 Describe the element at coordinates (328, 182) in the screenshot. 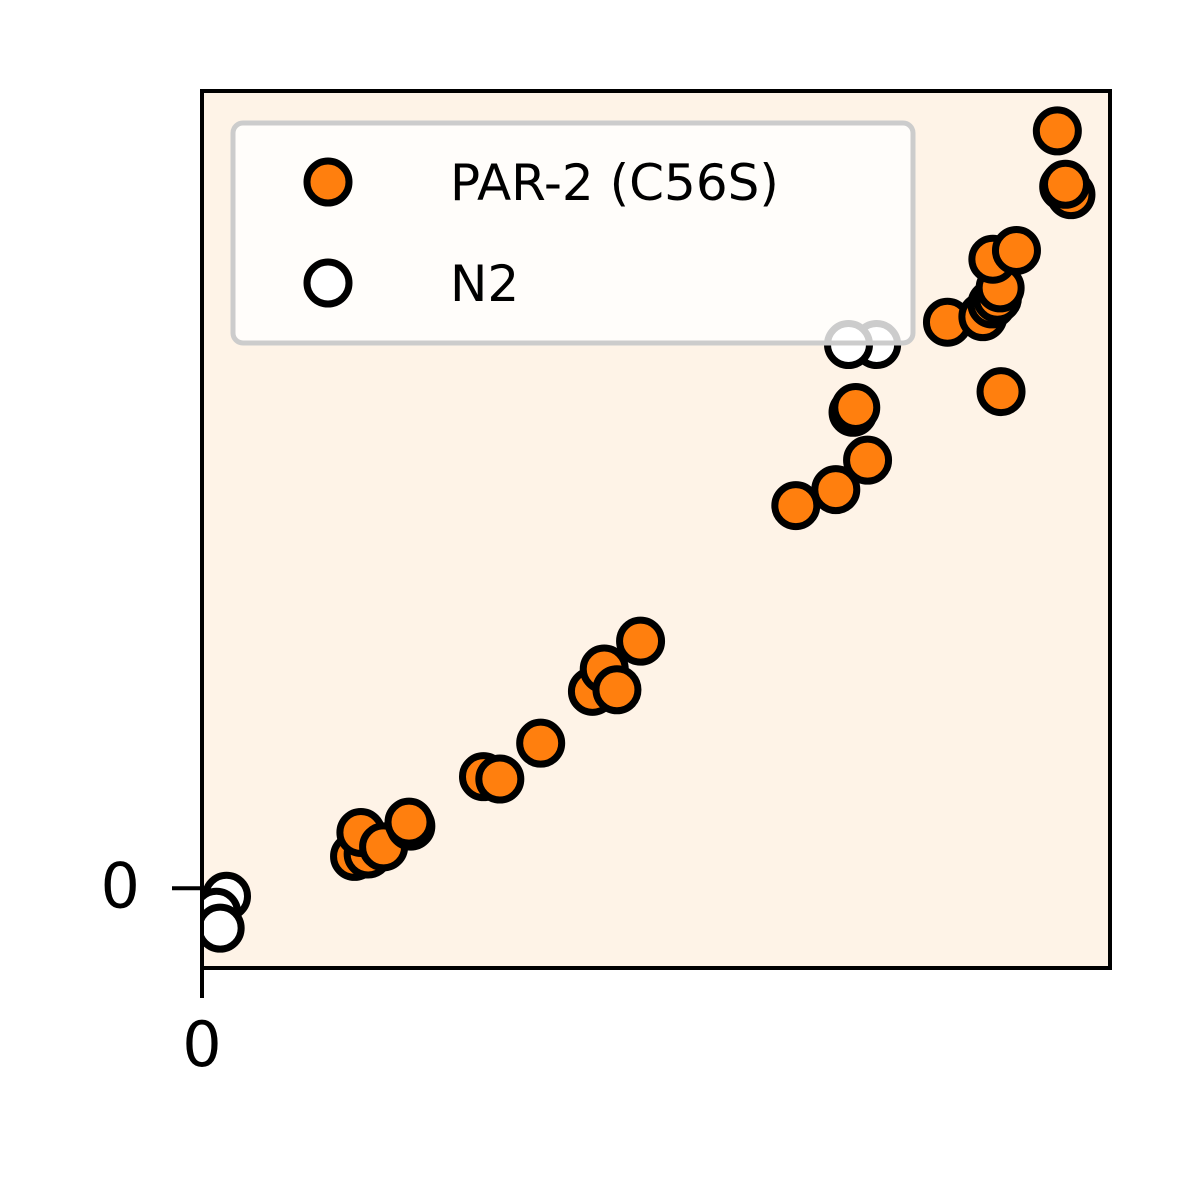

I see `legend-marker-par2` at that location.